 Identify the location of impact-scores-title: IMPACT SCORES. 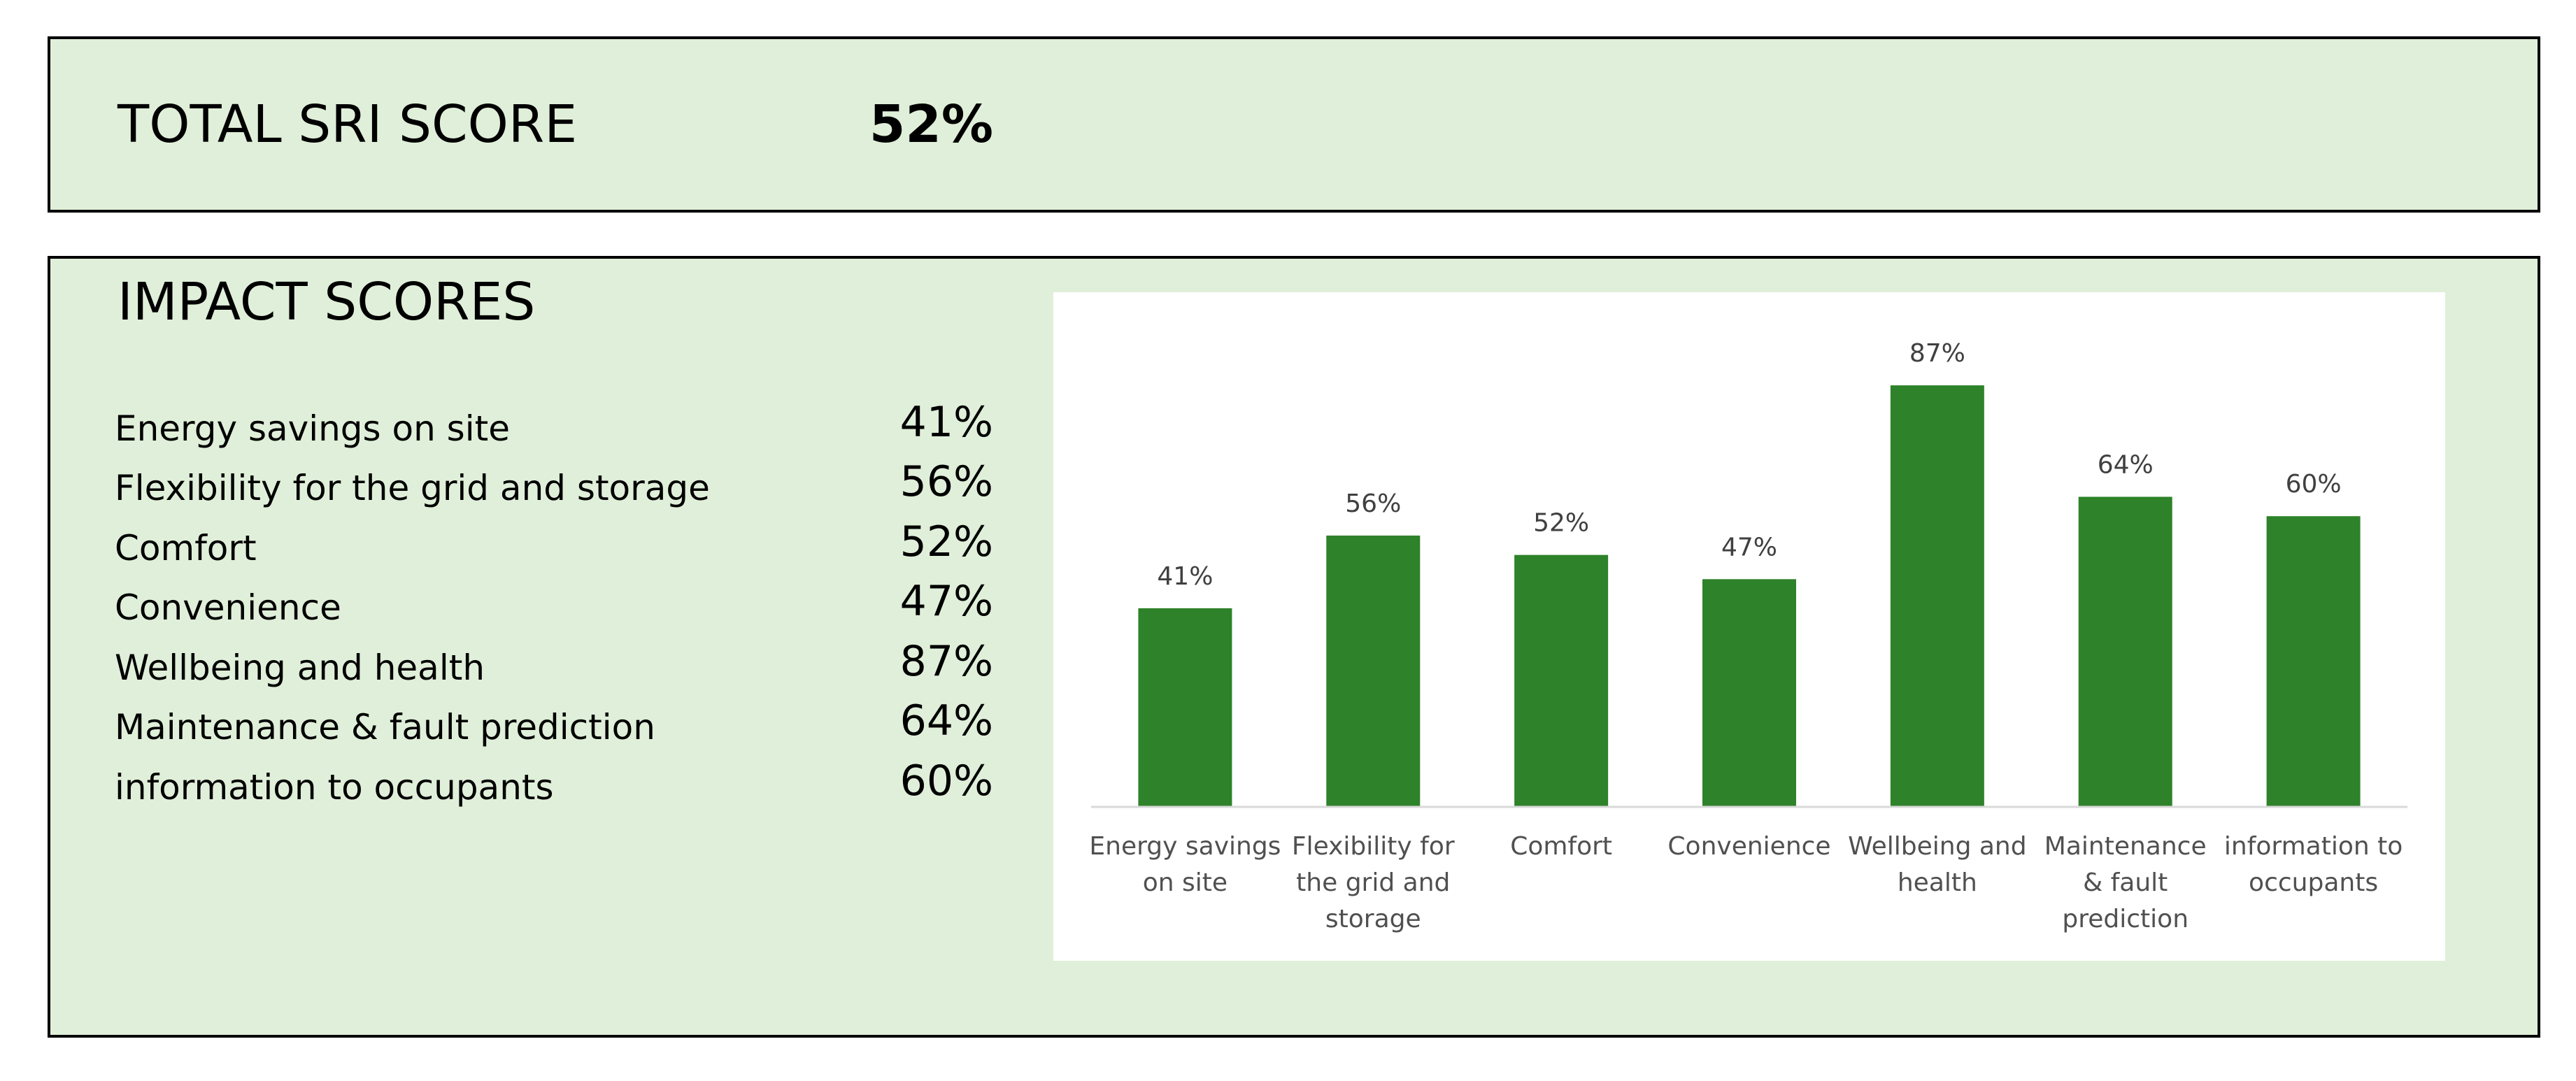
(327, 302).